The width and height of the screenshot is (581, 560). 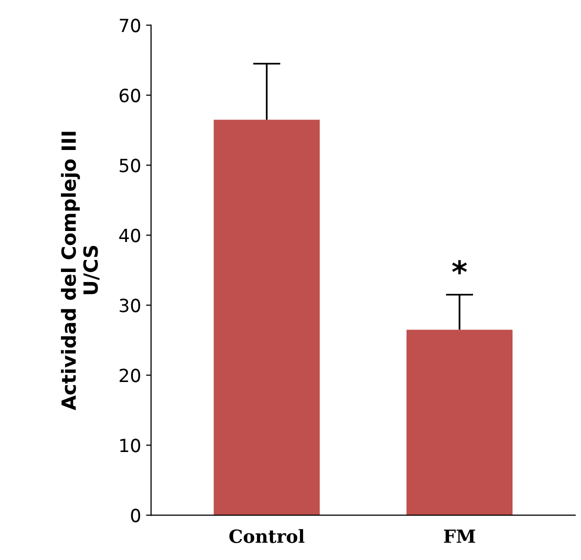 What do you see at coordinates (130, 445) in the screenshot?
I see `y-tick-label: 10` at bounding box center [130, 445].